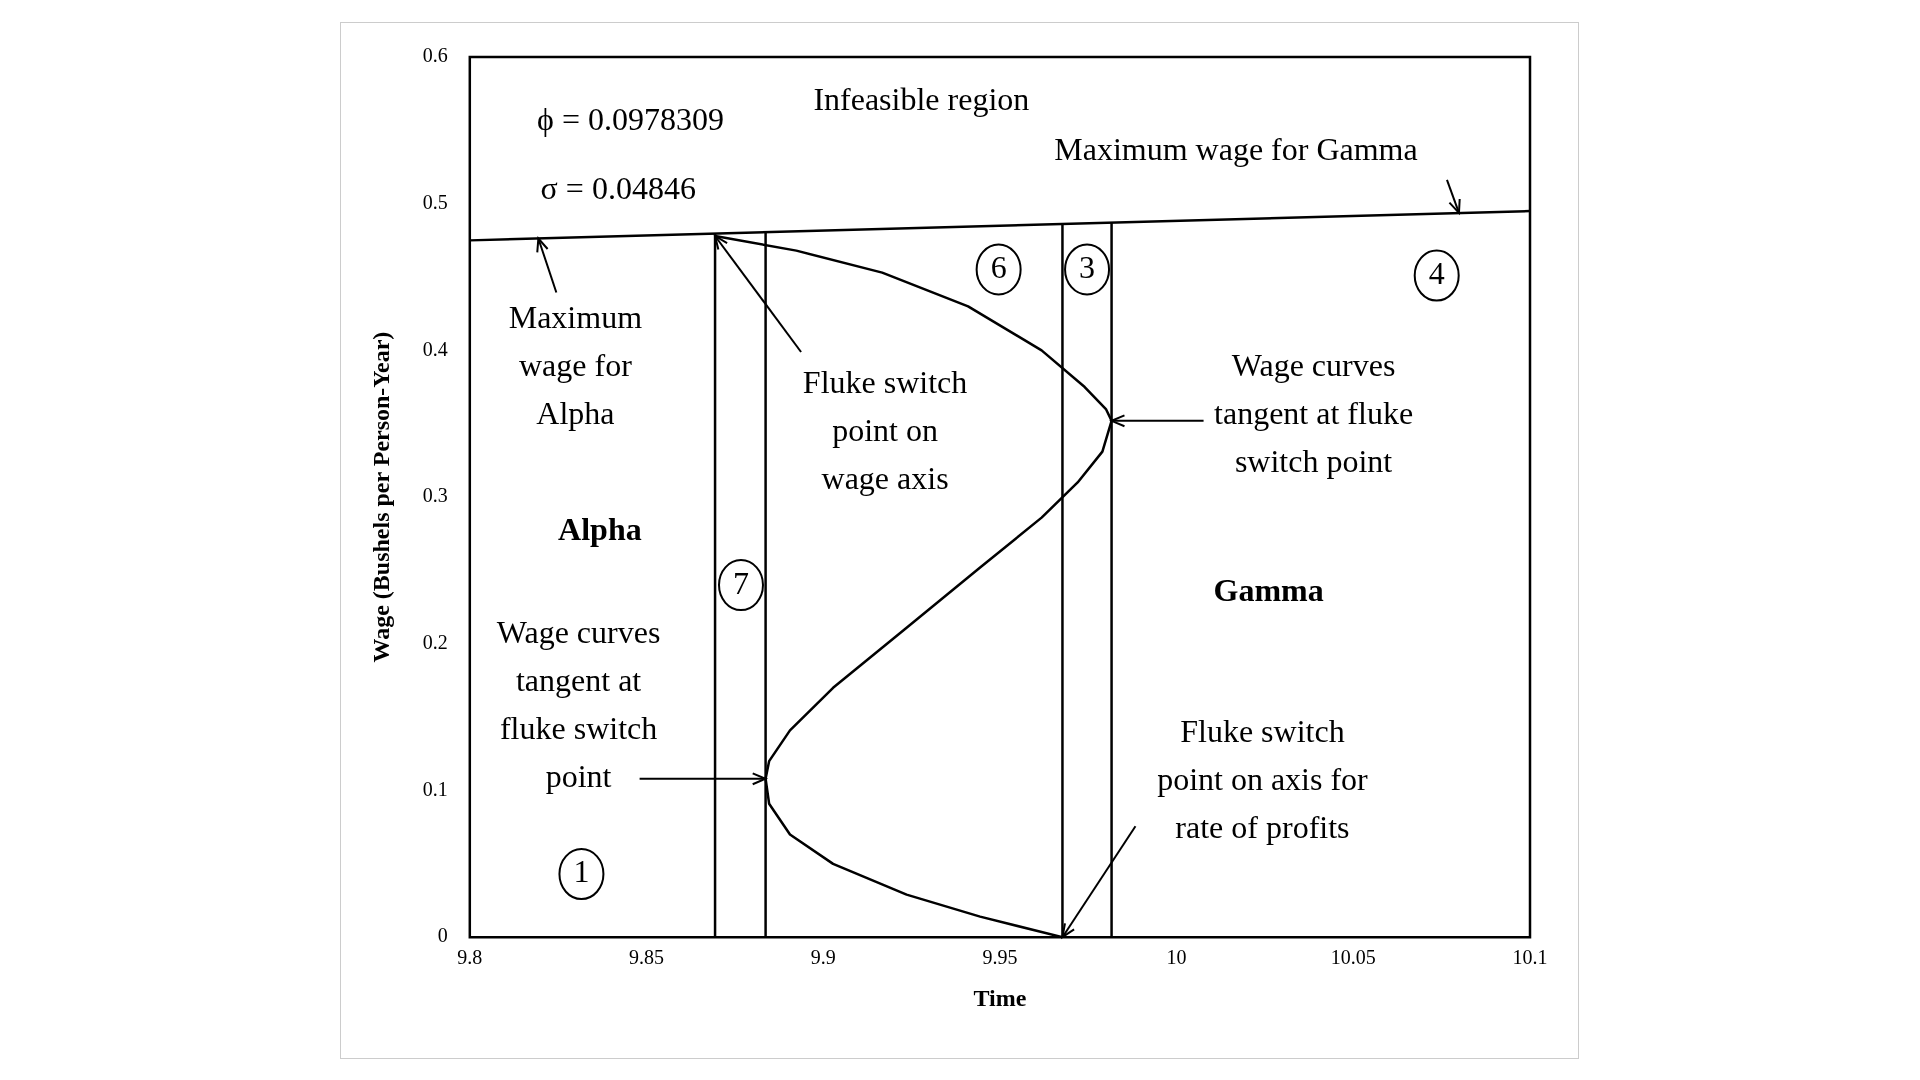 The width and height of the screenshot is (1920, 1080). What do you see at coordinates (1176, 957) in the screenshot?
I see `x-tick-label: 10` at bounding box center [1176, 957].